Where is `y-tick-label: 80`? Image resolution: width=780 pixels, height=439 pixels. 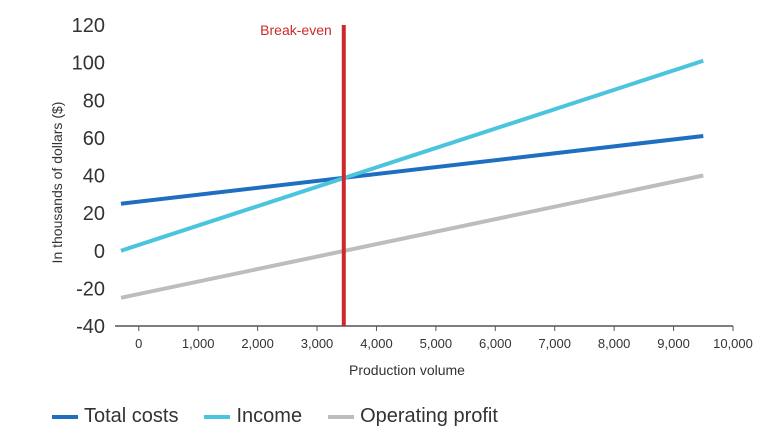
y-tick-label: 80 is located at coordinates (94, 101).